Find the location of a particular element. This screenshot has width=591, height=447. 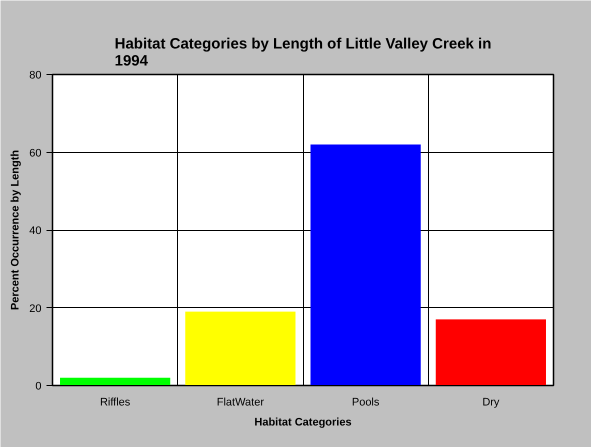

y-tick-label: 60 is located at coordinates (35, 153).